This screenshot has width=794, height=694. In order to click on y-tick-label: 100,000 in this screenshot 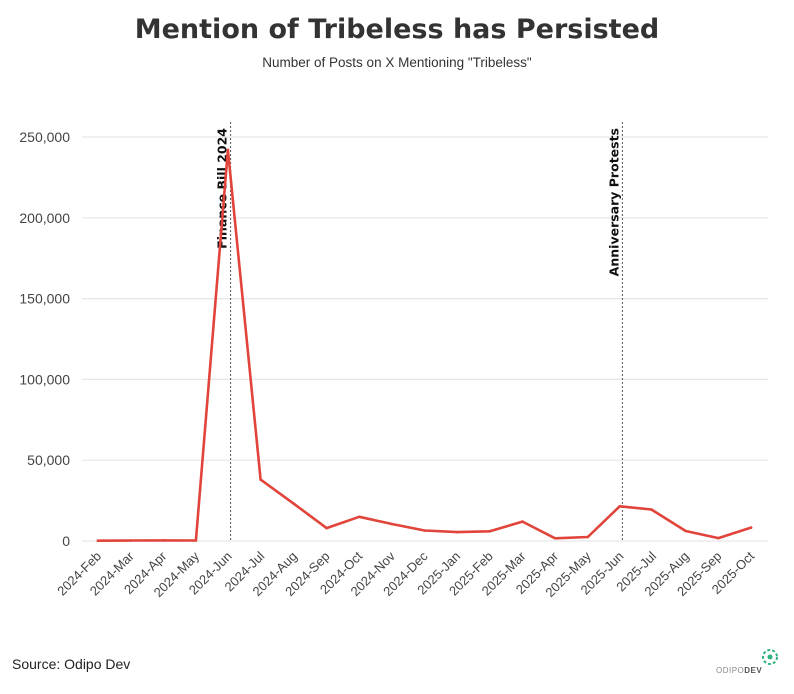, I will do `click(44, 379)`.